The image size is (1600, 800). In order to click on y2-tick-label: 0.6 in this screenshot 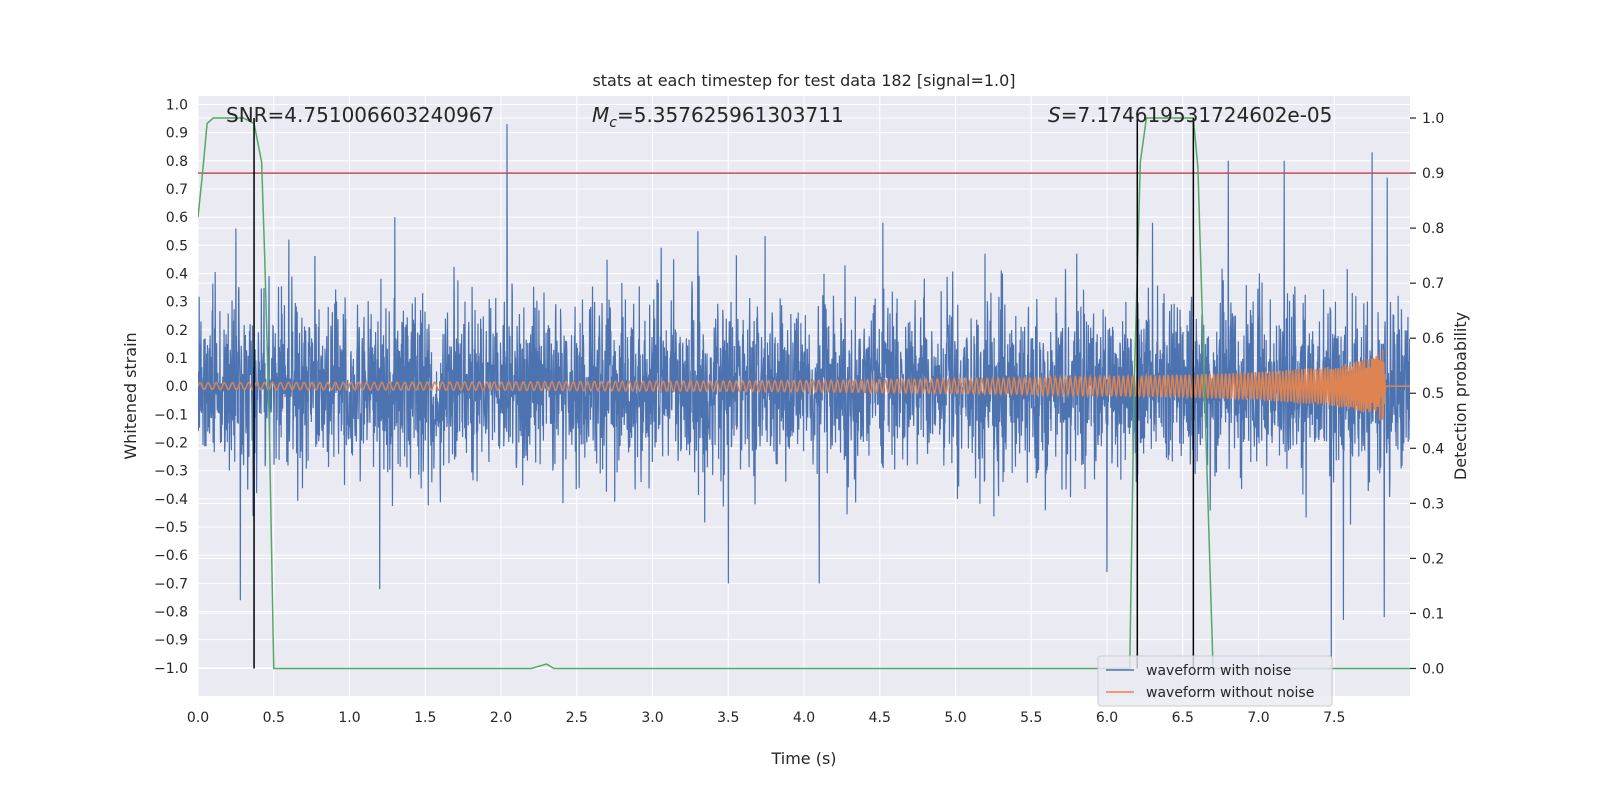, I will do `click(1433, 339)`.